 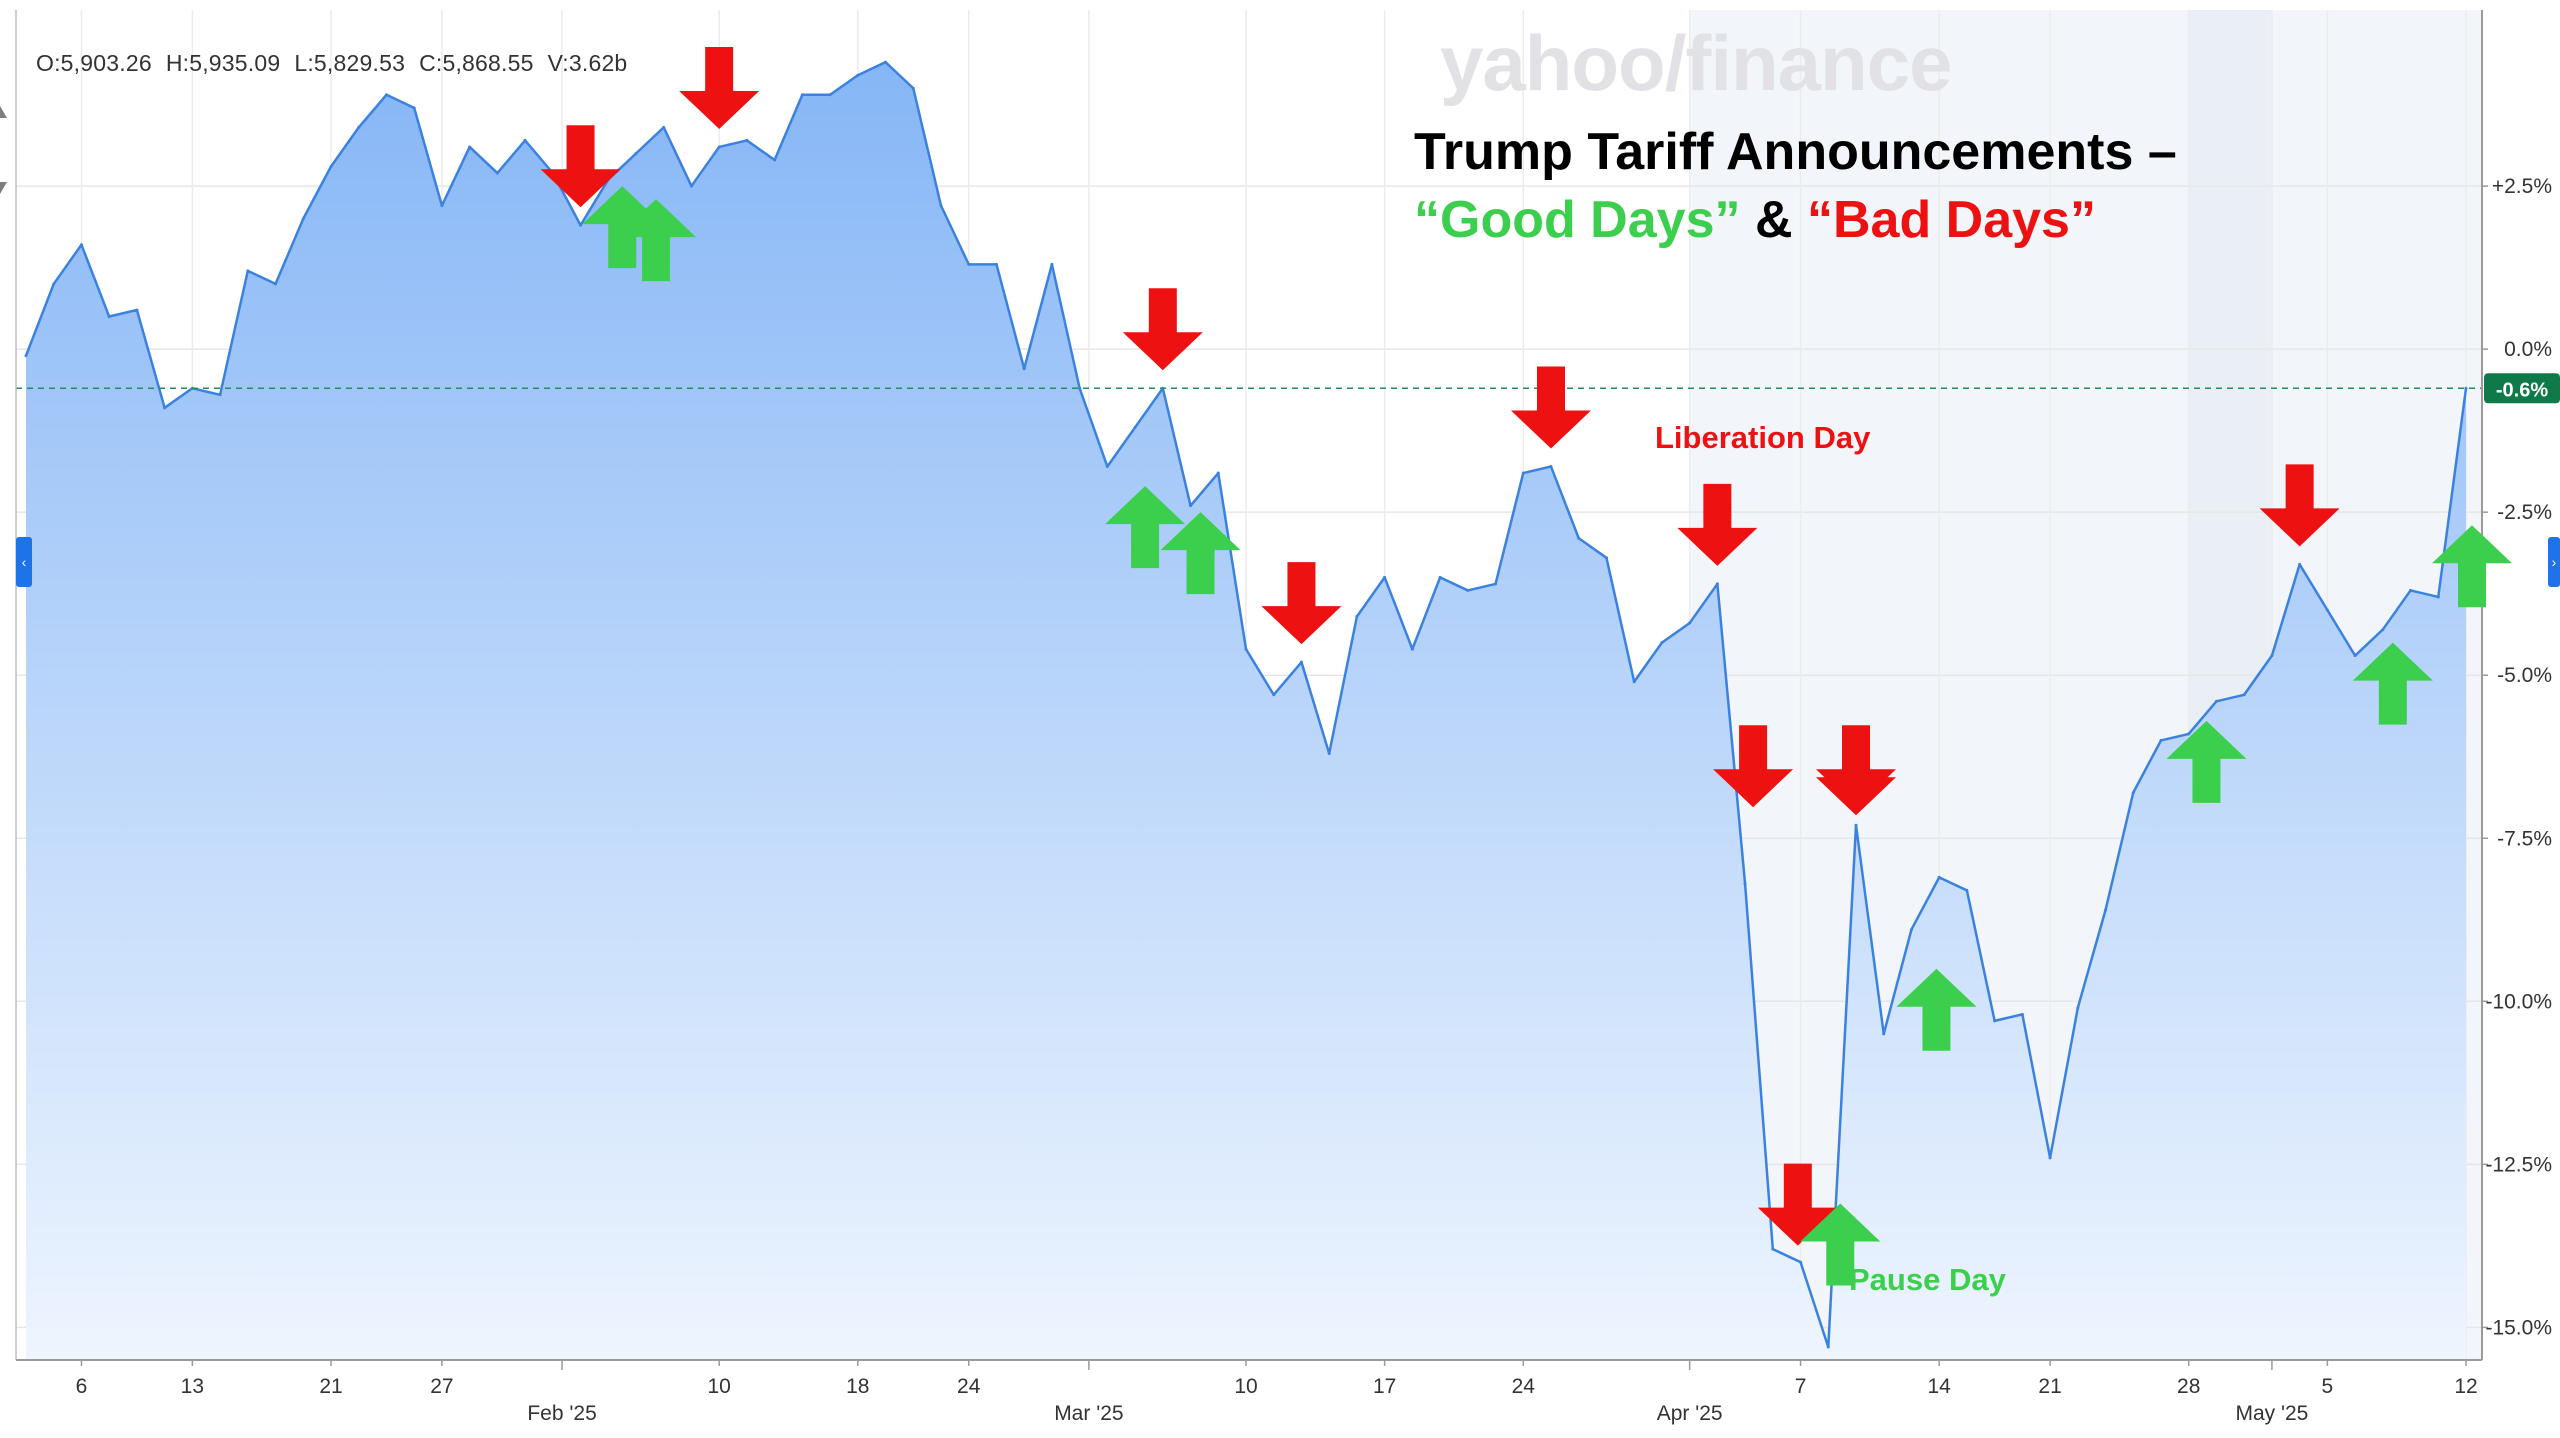 I want to click on y-tick-label: -5.0%, so click(x=2524, y=675).